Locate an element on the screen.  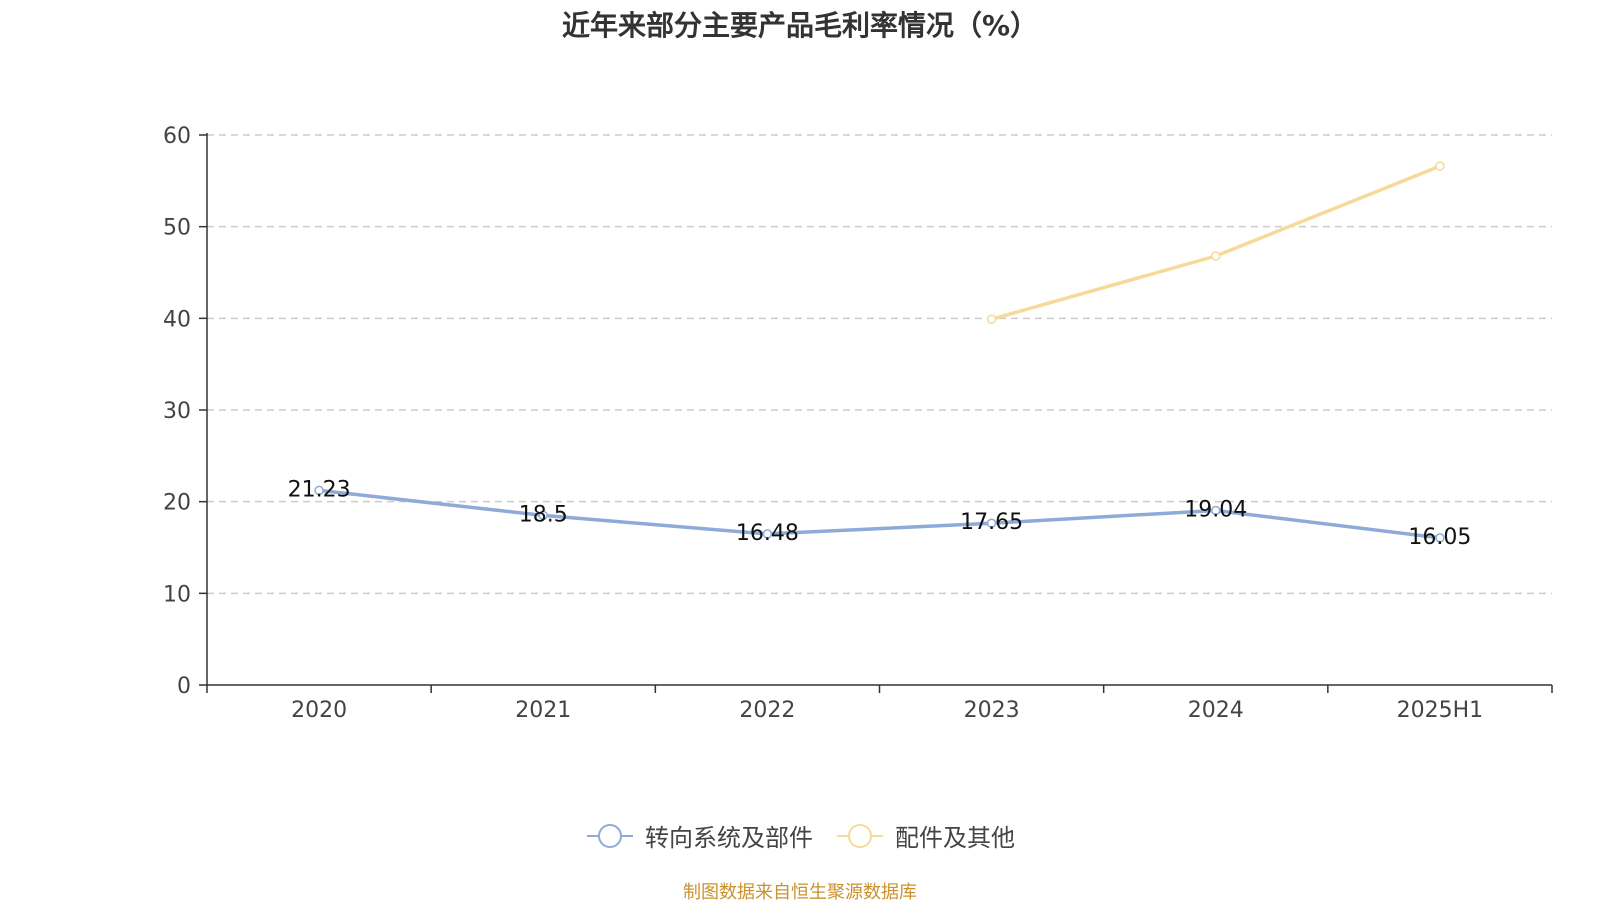
data-label-0-4: 19.04 is located at coordinates (1215, 509).